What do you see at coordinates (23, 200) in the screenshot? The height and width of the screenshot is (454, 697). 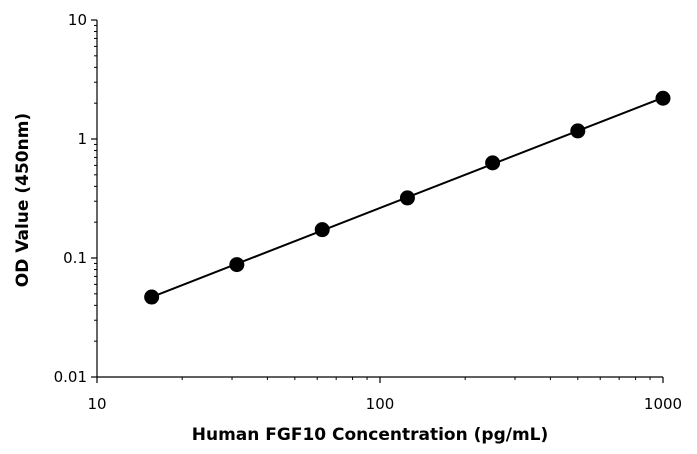 I see `y-axis-title: OD Value (450nm)` at bounding box center [23, 200].